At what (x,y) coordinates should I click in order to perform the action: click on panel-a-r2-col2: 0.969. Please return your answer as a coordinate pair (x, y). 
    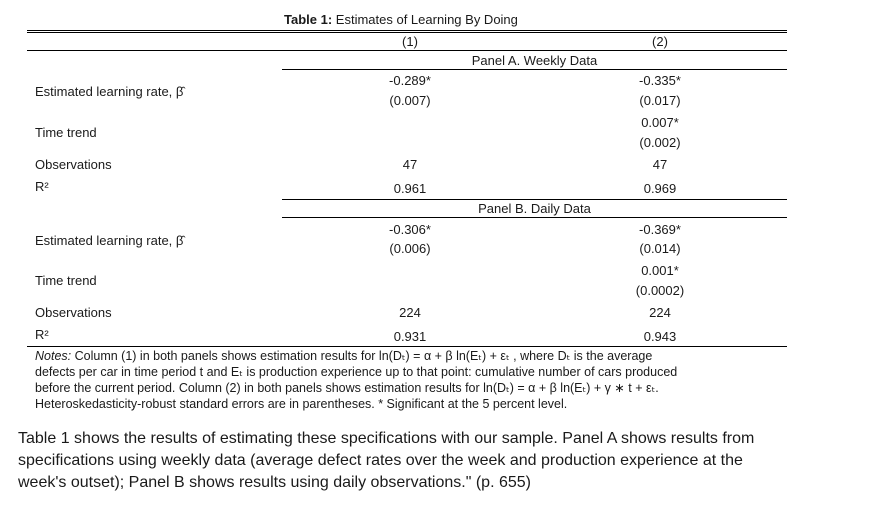
    Looking at the image, I should click on (660, 188).